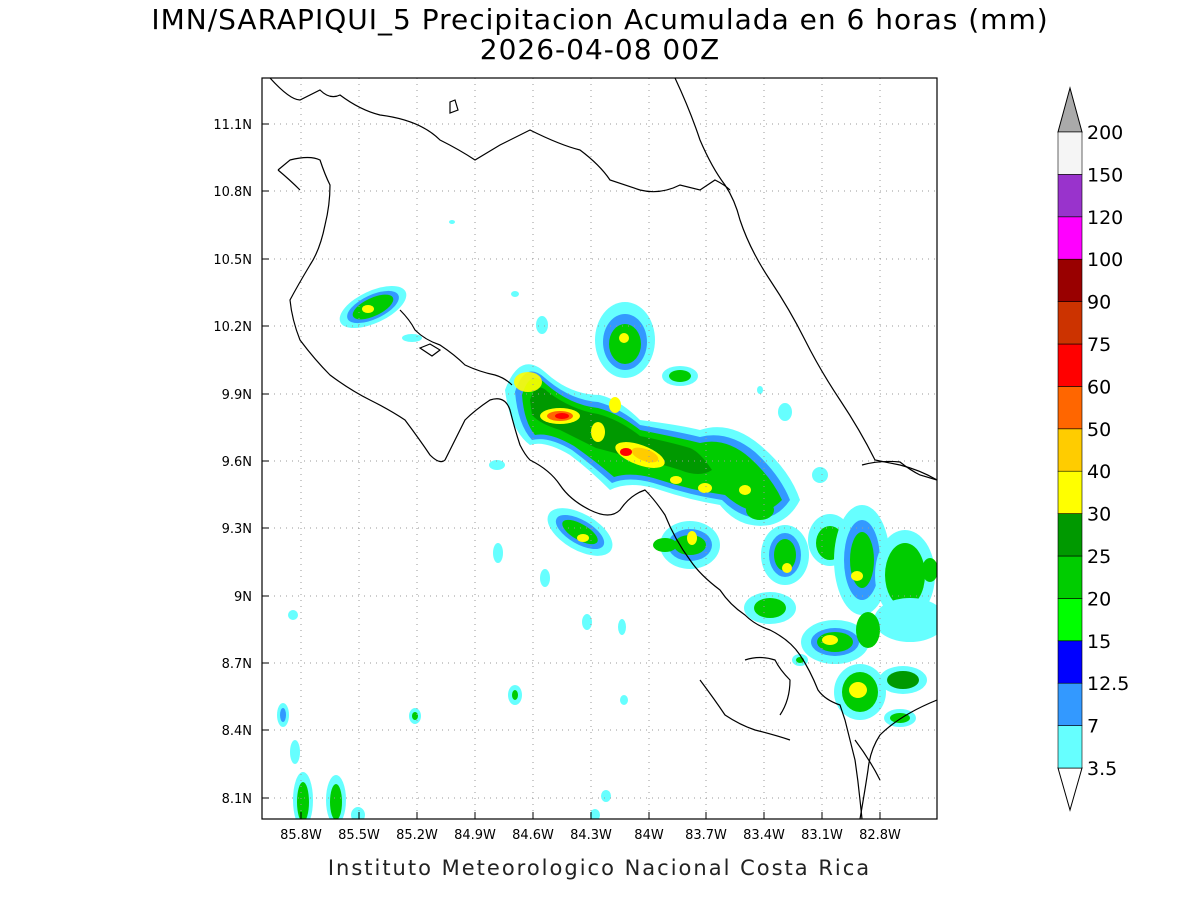  What do you see at coordinates (822, 835) in the screenshot?
I see `x-tick-label: 83.1W` at bounding box center [822, 835].